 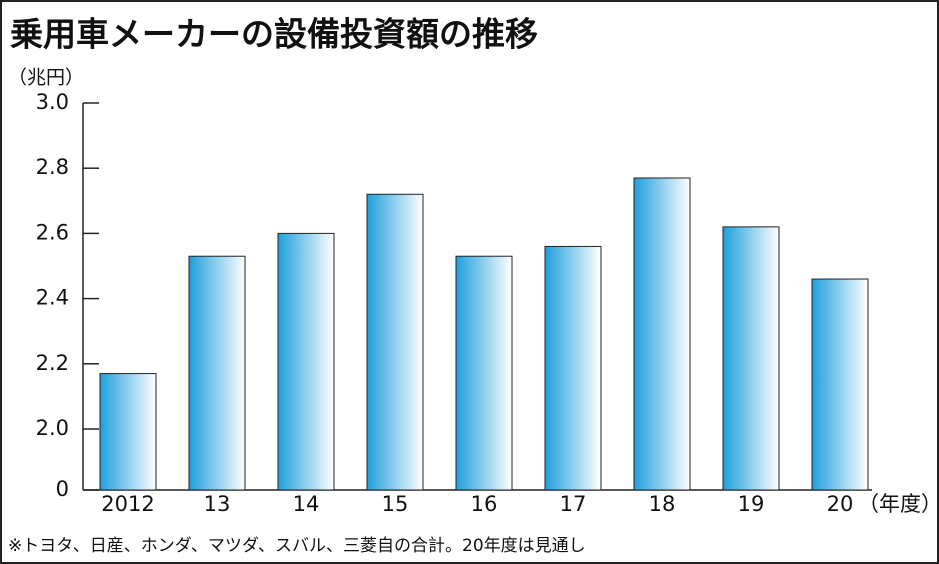 What do you see at coordinates (306, 504) in the screenshot?
I see `x-tick-label: 14` at bounding box center [306, 504].